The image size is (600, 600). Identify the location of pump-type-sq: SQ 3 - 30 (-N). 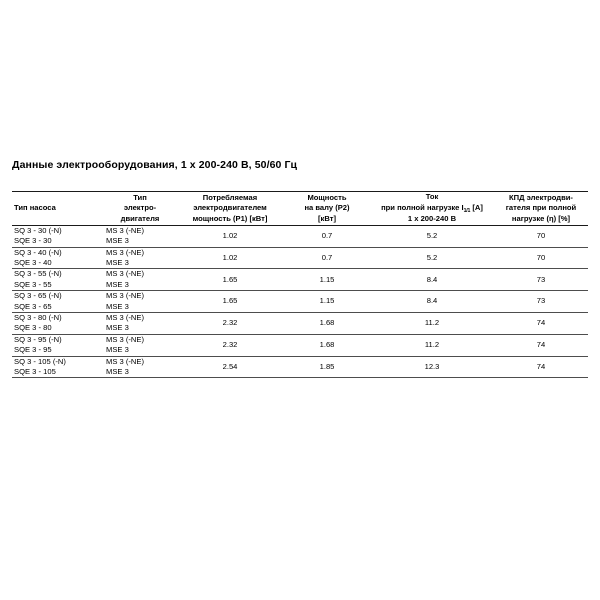
(38, 230).